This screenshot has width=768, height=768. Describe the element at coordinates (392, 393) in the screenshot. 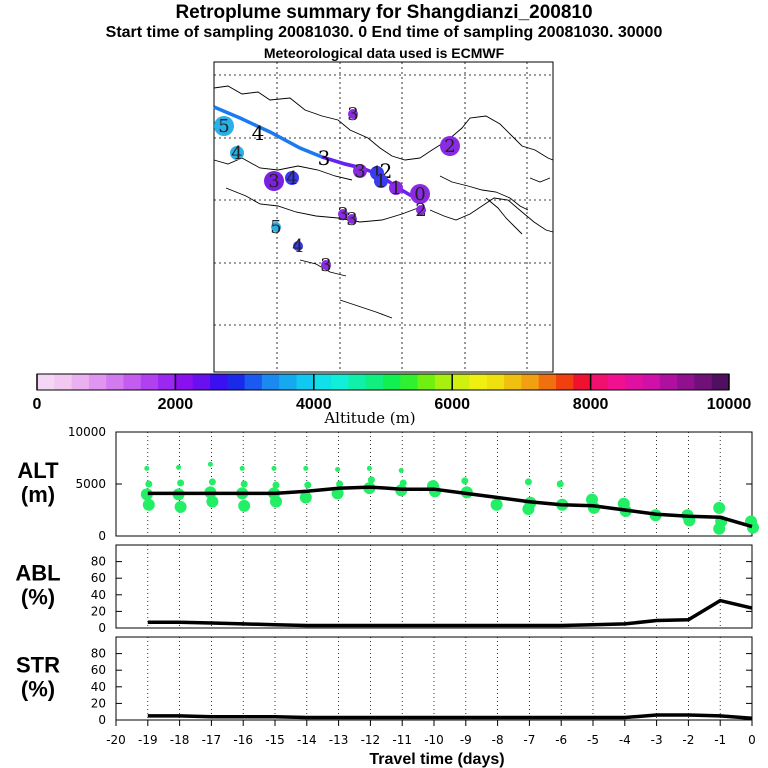

I see `altitude-colorbar: 0 2000 4000 6000 8000 10000` at that location.